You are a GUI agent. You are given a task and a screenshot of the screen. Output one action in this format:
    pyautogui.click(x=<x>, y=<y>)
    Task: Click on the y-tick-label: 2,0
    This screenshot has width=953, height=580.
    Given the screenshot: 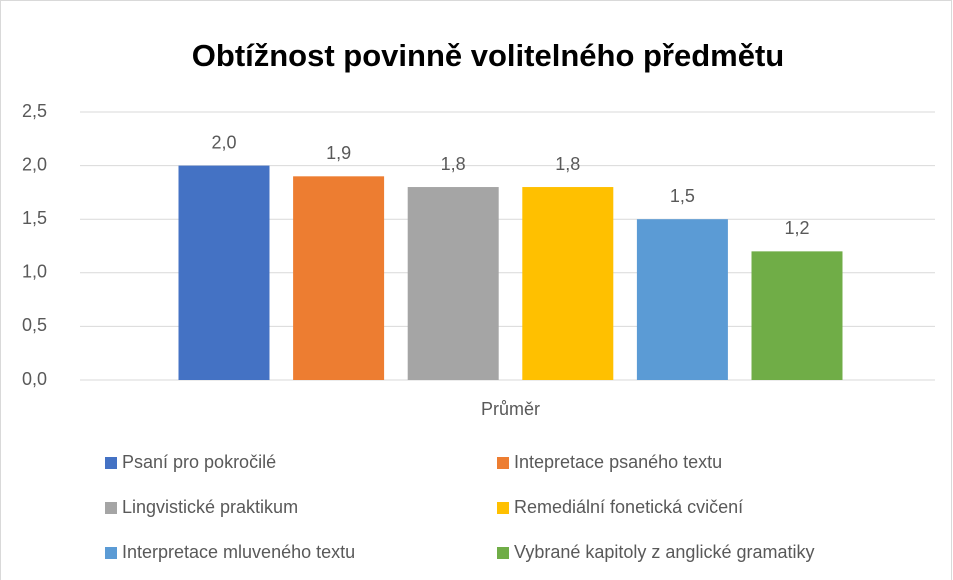 What is the action you would take?
    pyautogui.click(x=34, y=164)
    